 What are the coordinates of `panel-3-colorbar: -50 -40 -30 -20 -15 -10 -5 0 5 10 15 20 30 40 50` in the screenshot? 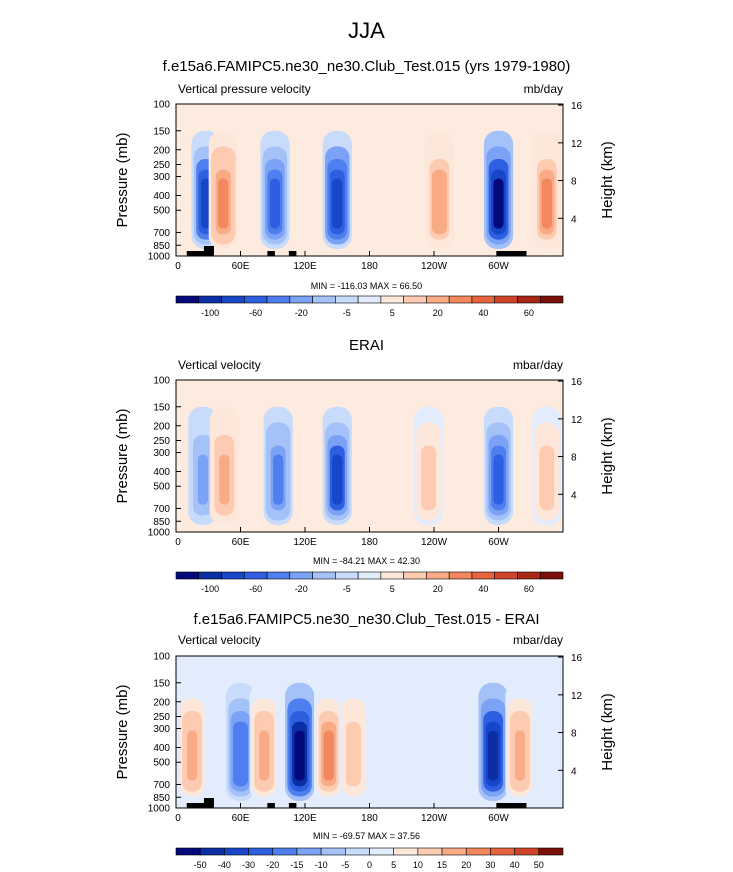 It's located at (369, 858).